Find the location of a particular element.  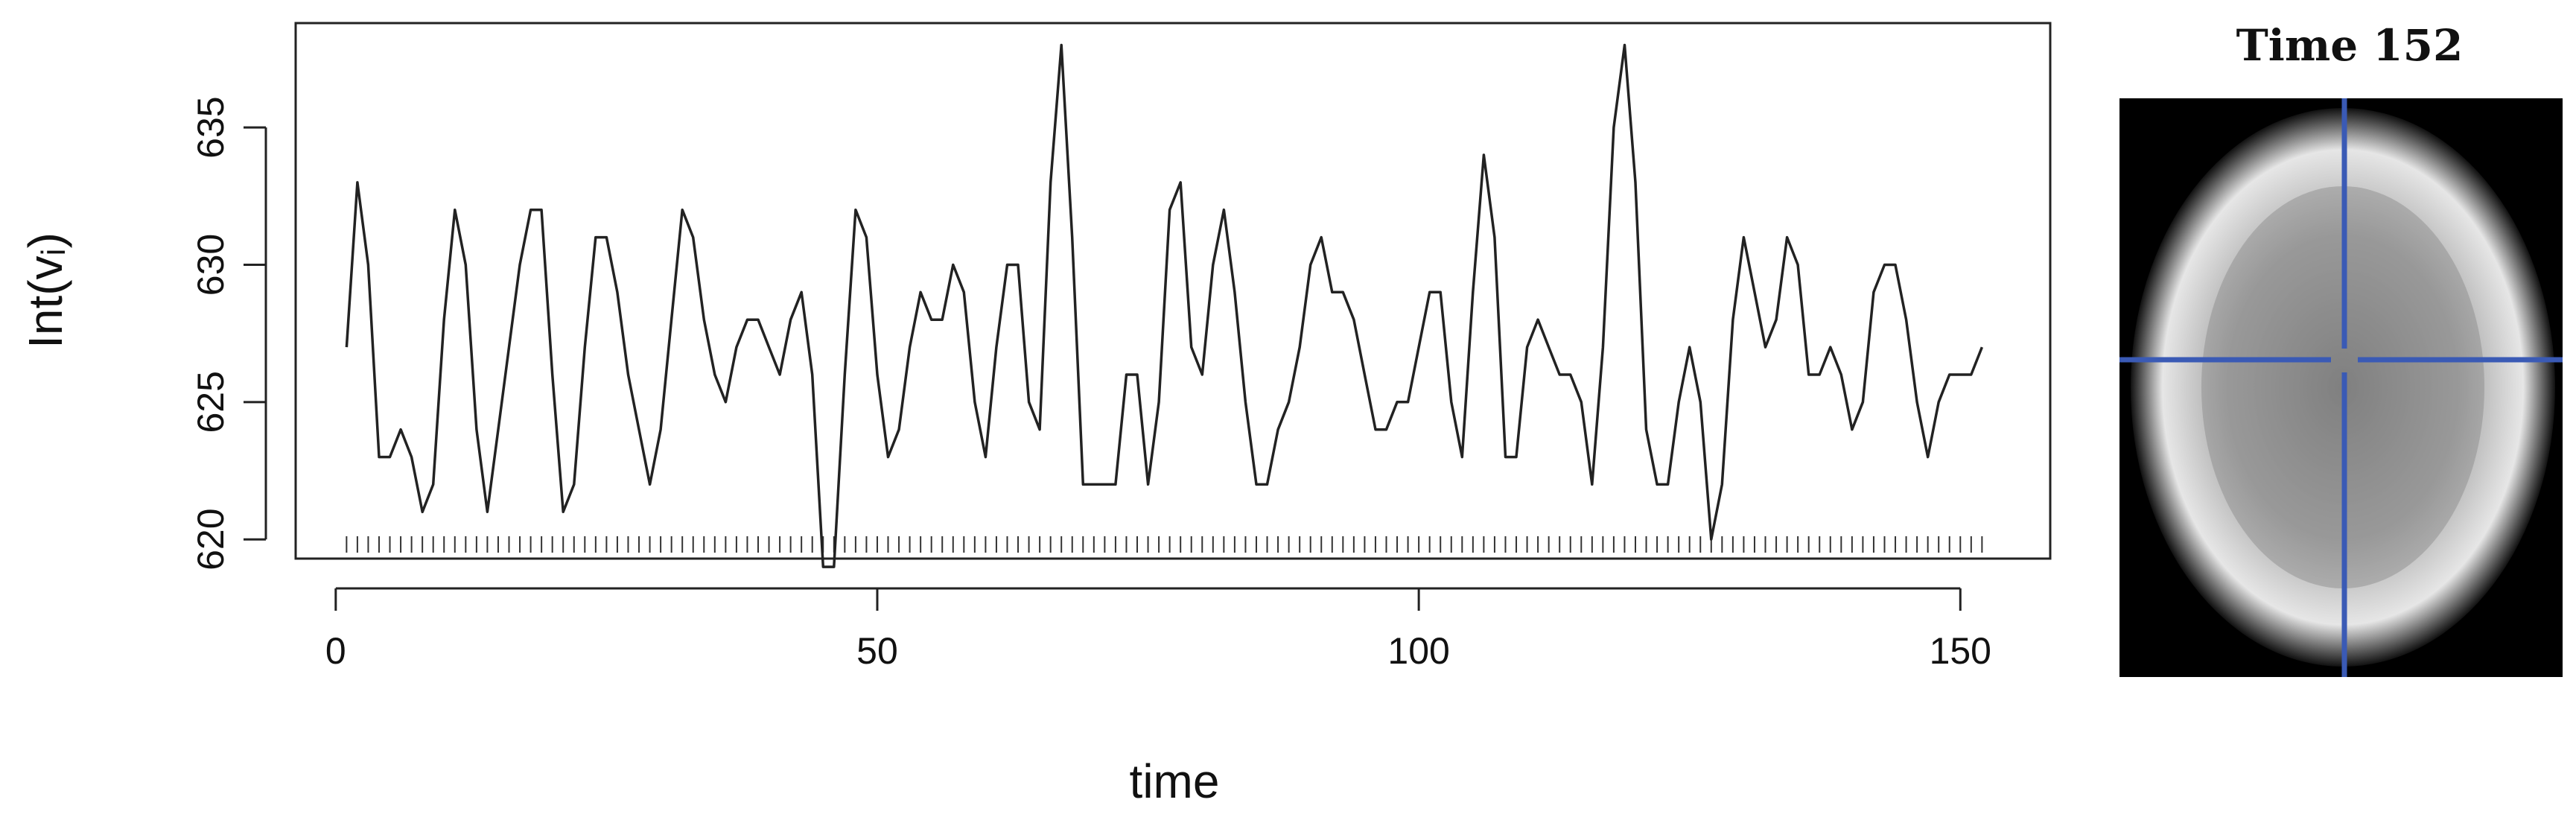

x-axis-label: time is located at coordinates (1175, 781).